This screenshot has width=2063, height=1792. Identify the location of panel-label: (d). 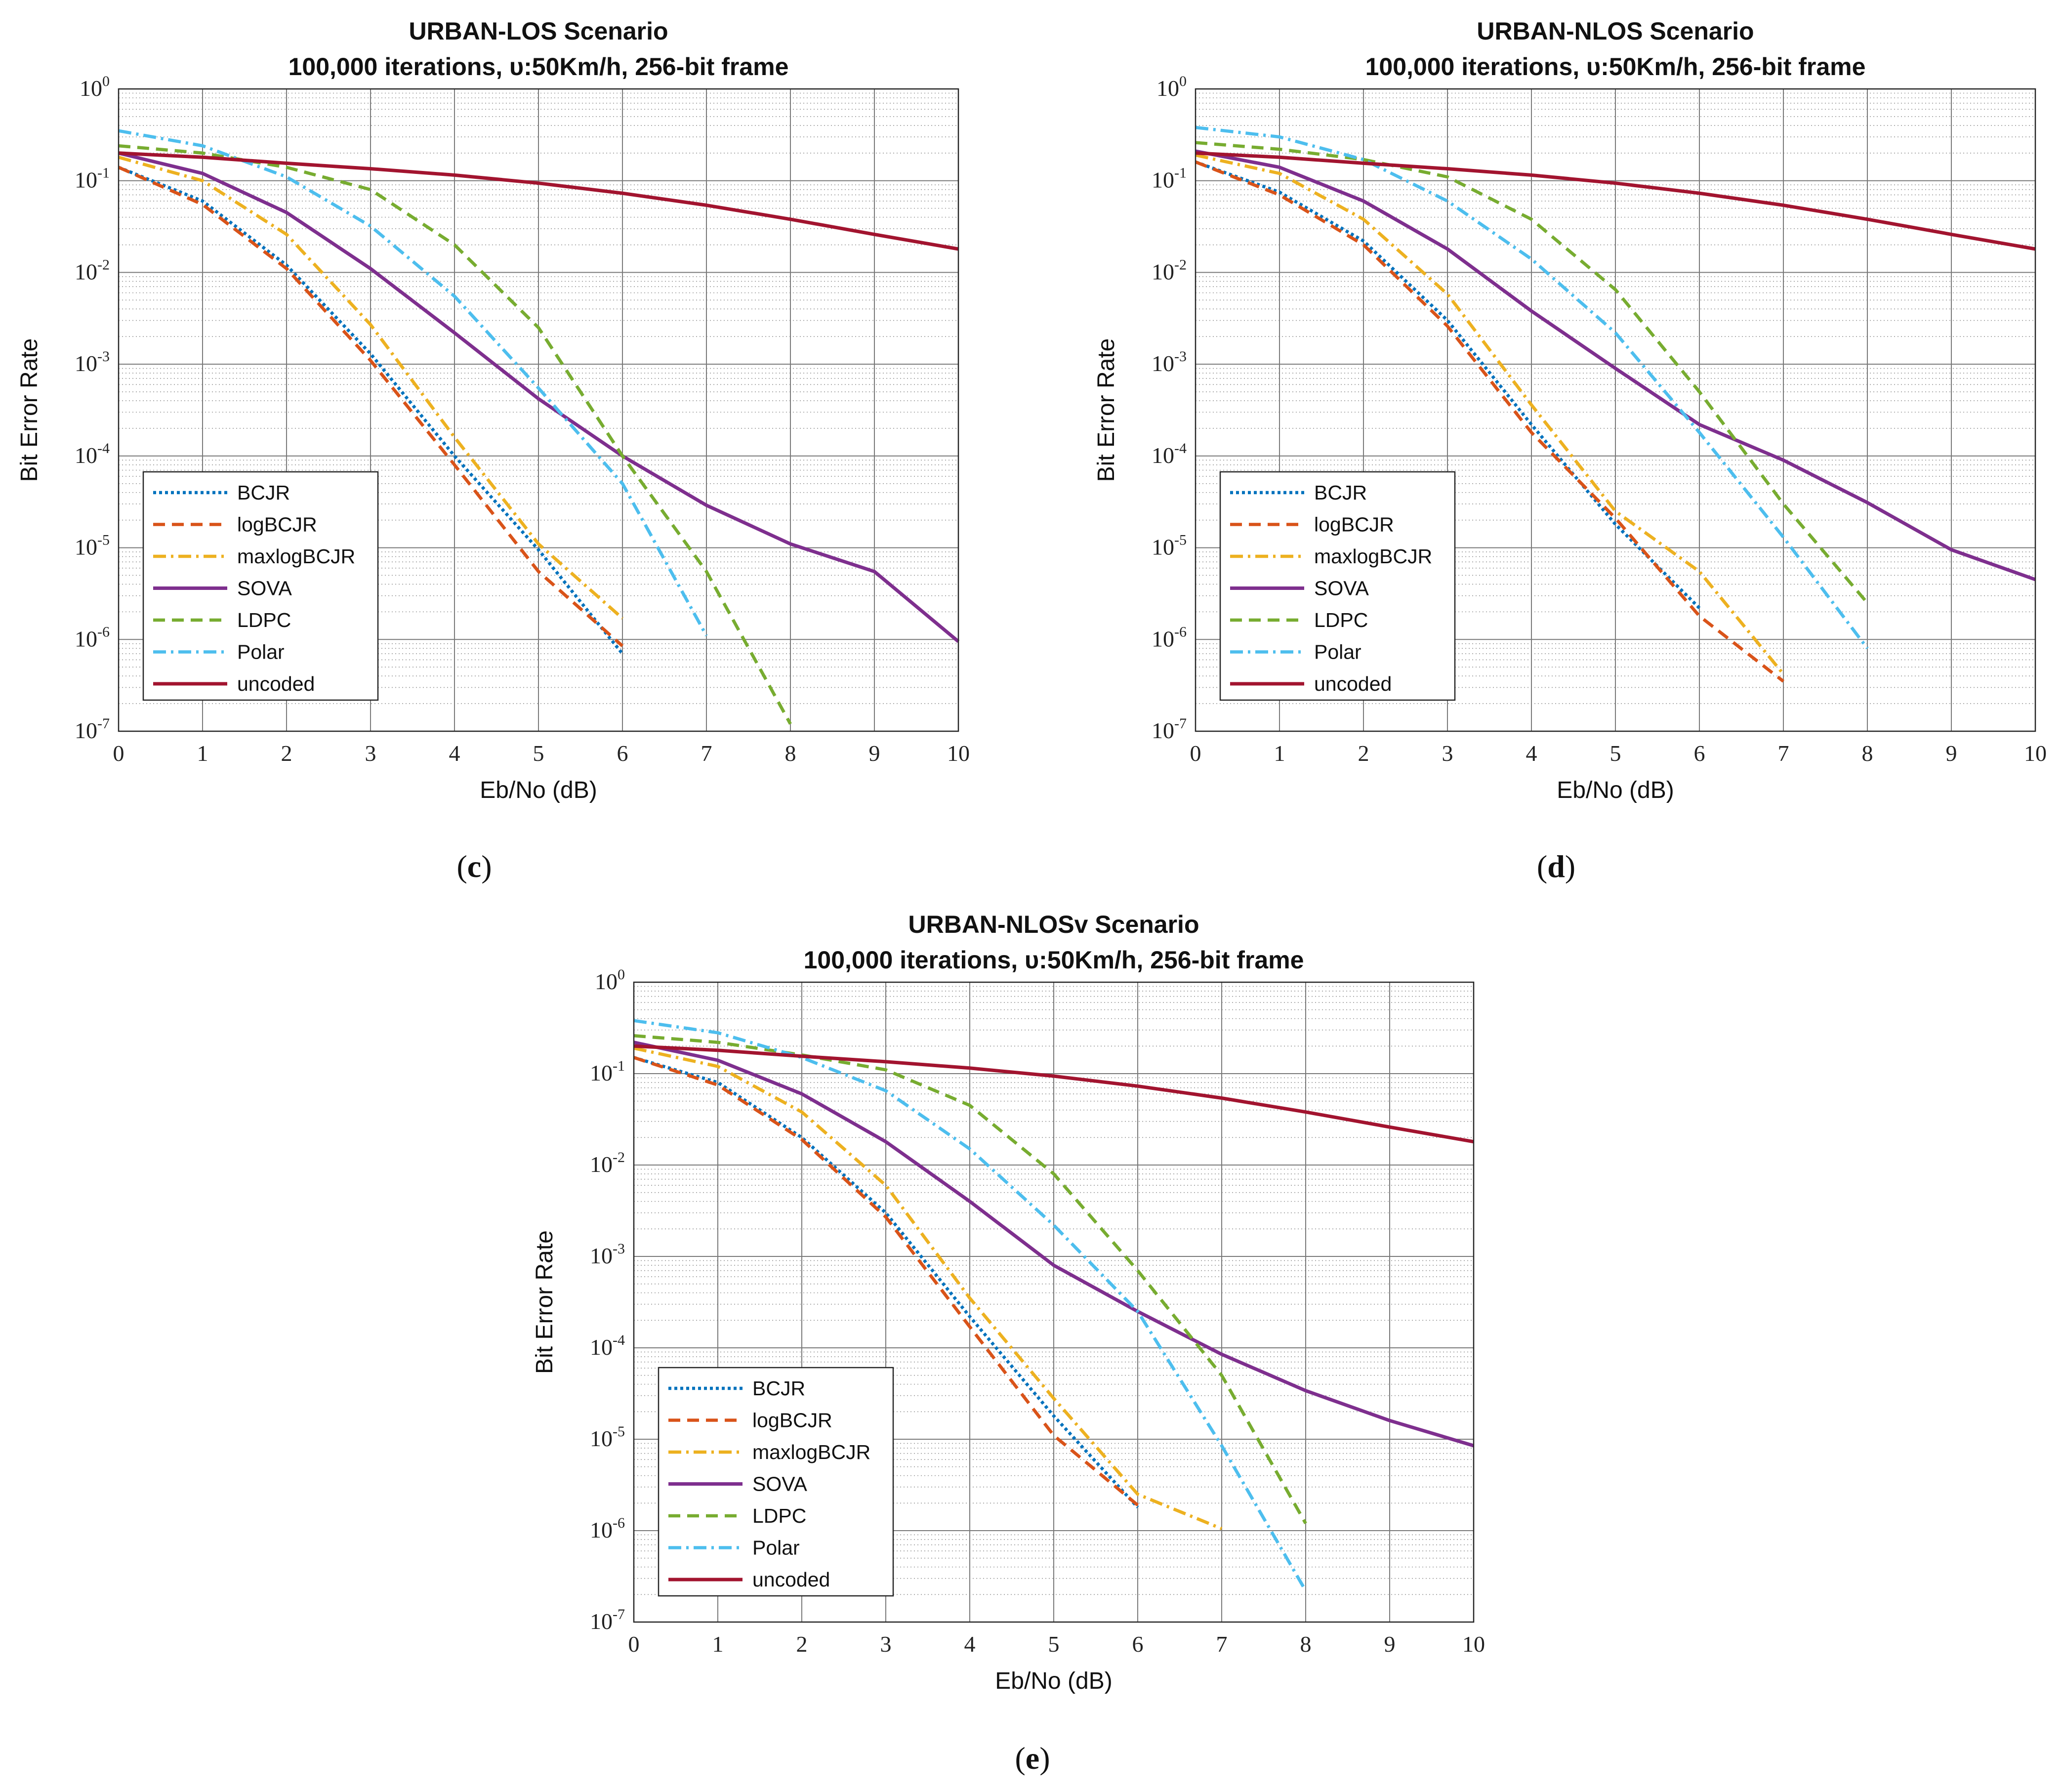
(1556, 866).